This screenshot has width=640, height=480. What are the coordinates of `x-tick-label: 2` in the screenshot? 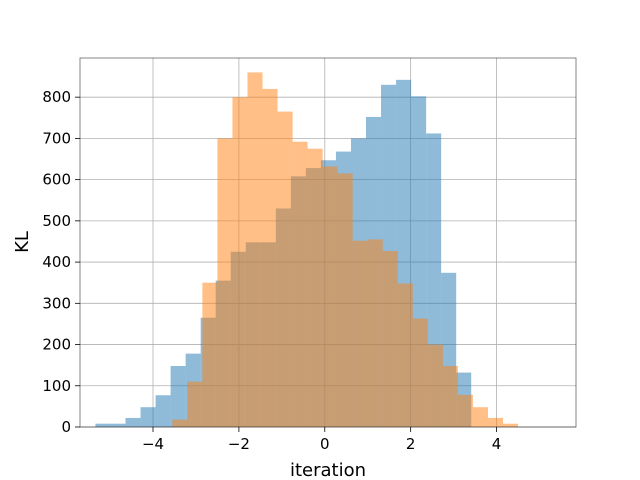 It's located at (411, 444).